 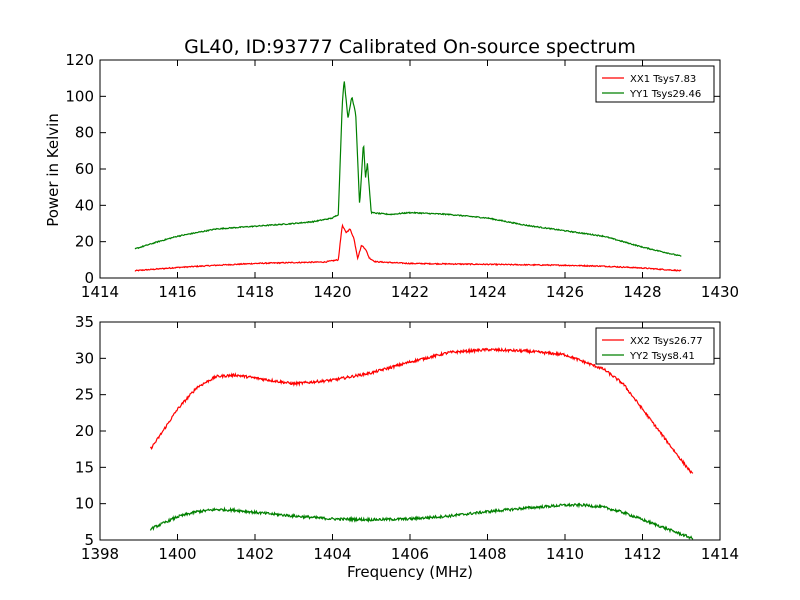 I want to click on y-tick-label: 35, so click(x=84, y=322).